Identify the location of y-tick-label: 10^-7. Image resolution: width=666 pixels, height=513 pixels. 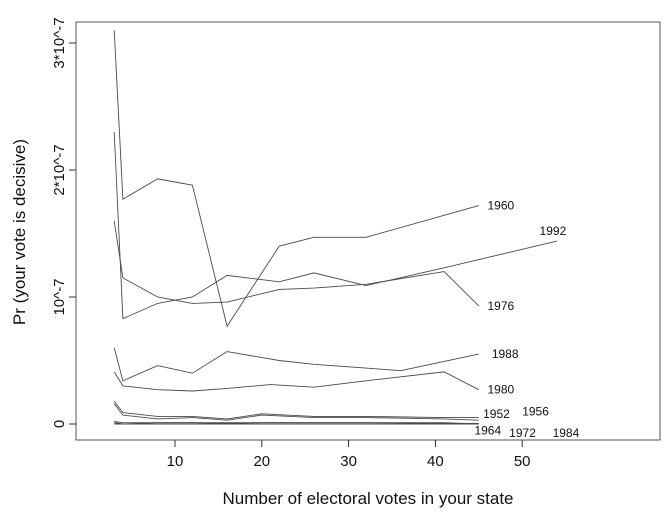
(59, 296).